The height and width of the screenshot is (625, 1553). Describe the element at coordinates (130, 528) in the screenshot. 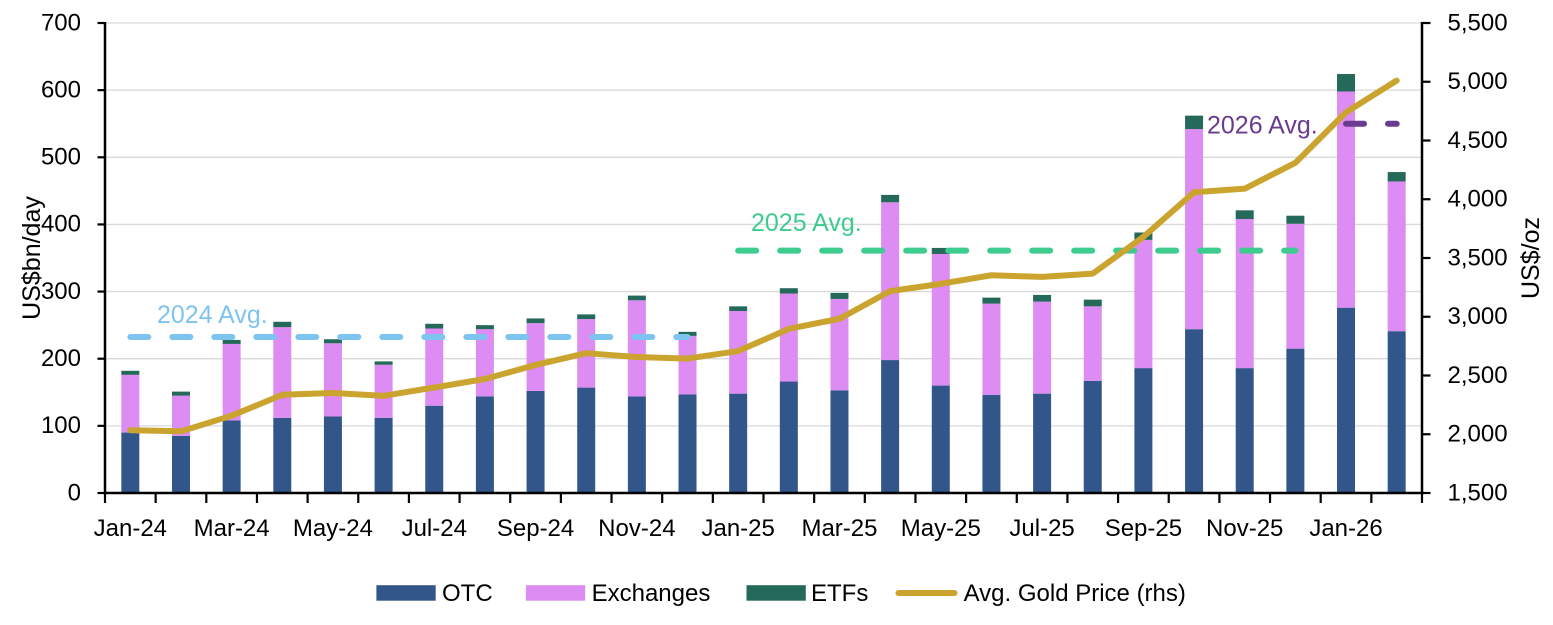

I see `svg-text: Jan-24` at that location.